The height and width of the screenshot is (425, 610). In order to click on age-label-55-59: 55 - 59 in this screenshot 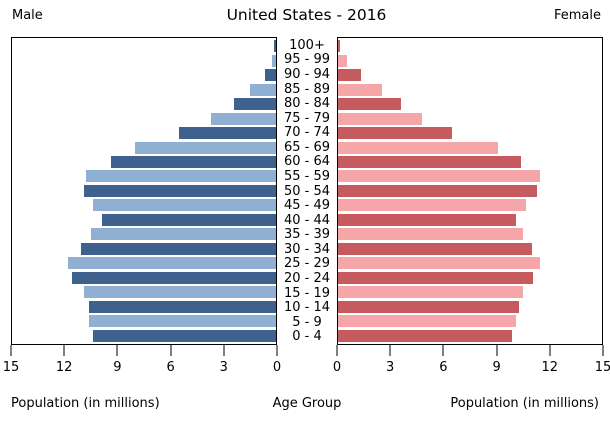, I will do `click(307, 176)`.